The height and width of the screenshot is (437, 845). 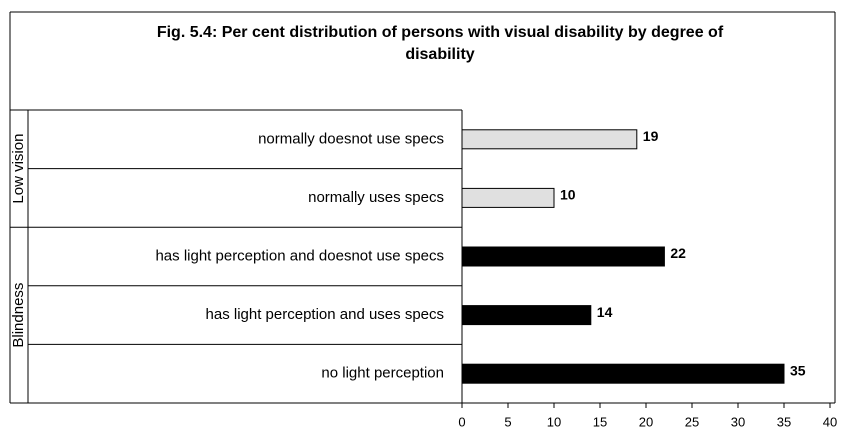 What do you see at coordinates (554, 421) in the screenshot?
I see `x-tick-label: 10` at bounding box center [554, 421].